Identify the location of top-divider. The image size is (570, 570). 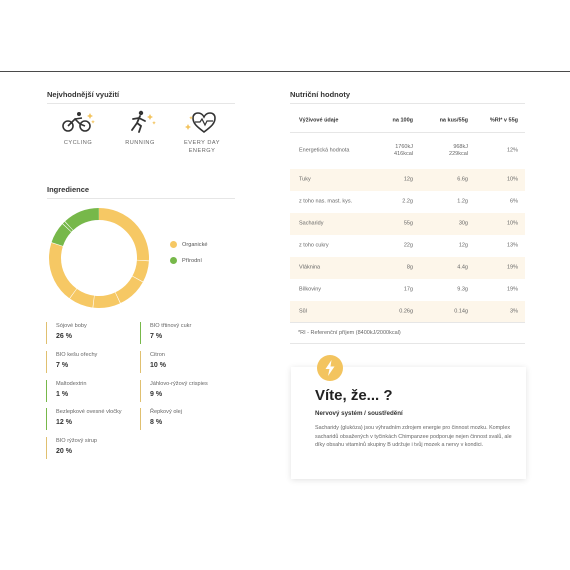
(285, 71).